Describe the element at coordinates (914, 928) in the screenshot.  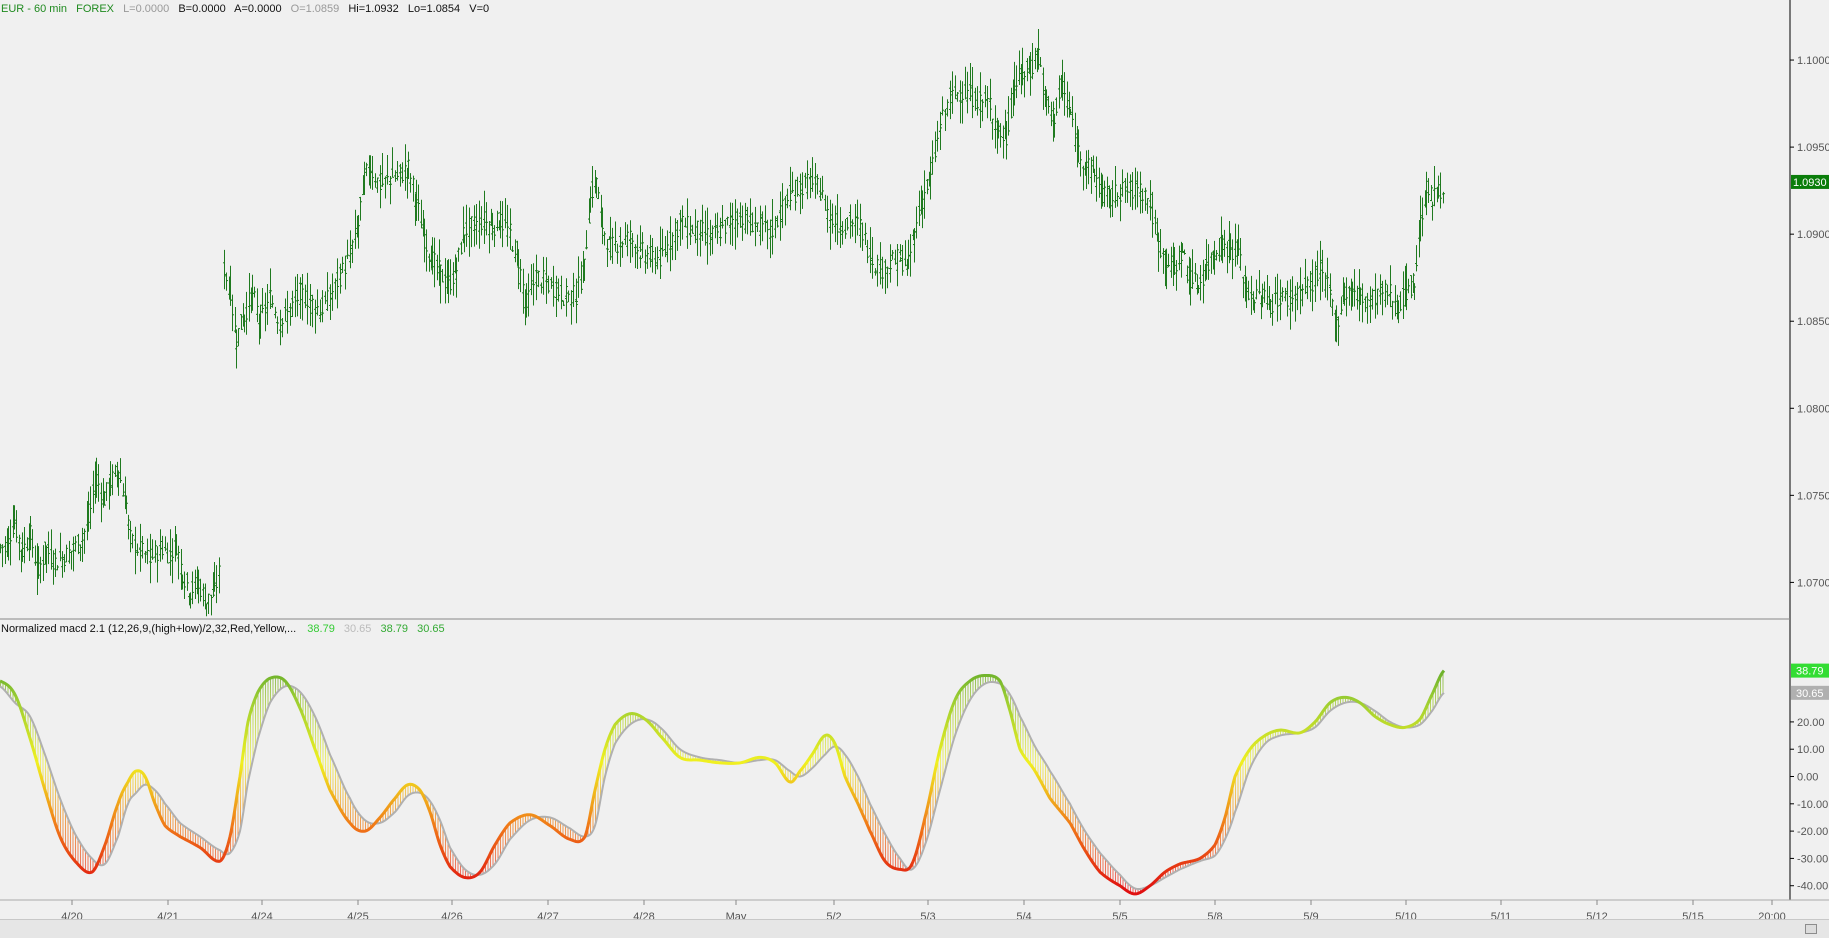
I see `horizontal-scrollbar` at that location.